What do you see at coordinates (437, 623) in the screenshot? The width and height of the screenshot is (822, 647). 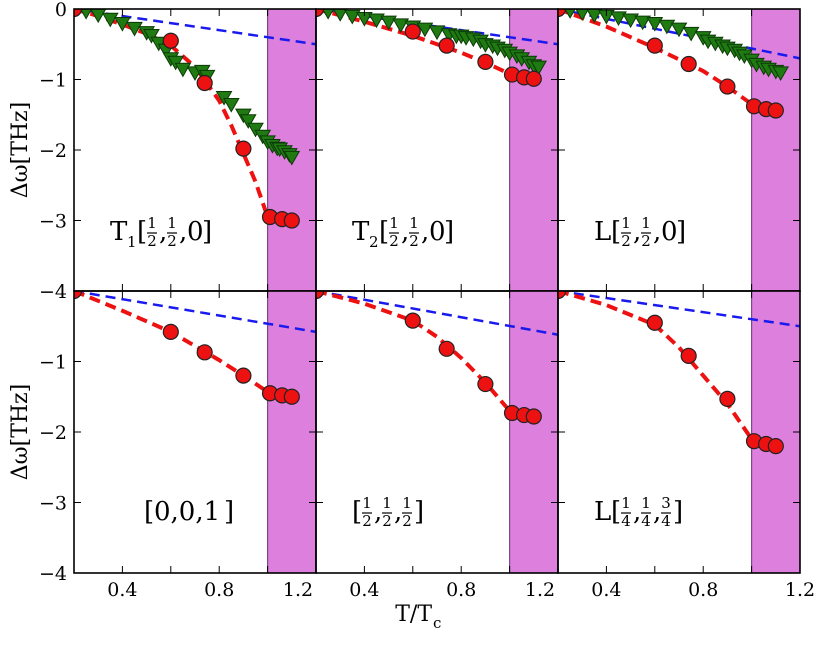 I see `x-axis-label-subscript: c` at bounding box center [437, 623].